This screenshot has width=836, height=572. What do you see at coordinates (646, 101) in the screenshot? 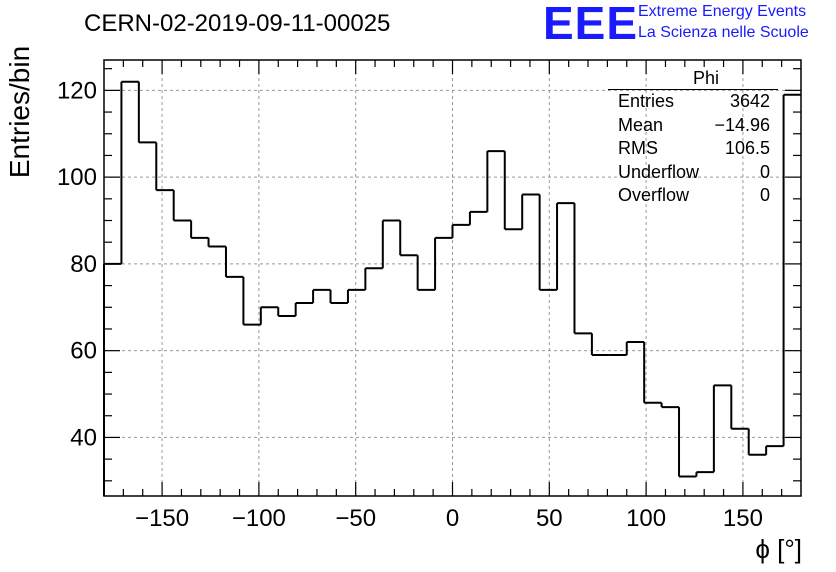
I see `stats-label: Entries` at bounding box center [646, 101].